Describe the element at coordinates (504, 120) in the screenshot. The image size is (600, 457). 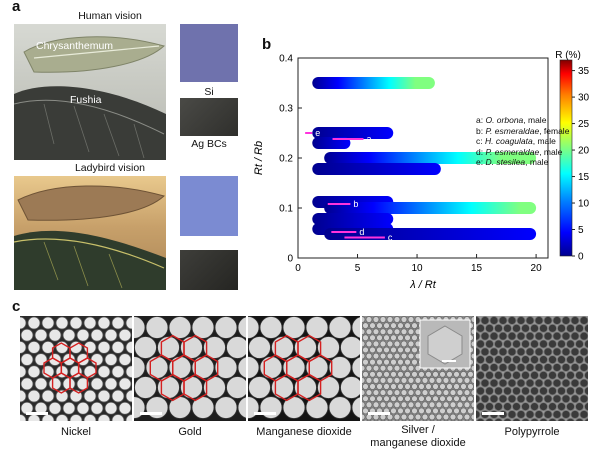
I see `legend-species: O. orbona` at that location.